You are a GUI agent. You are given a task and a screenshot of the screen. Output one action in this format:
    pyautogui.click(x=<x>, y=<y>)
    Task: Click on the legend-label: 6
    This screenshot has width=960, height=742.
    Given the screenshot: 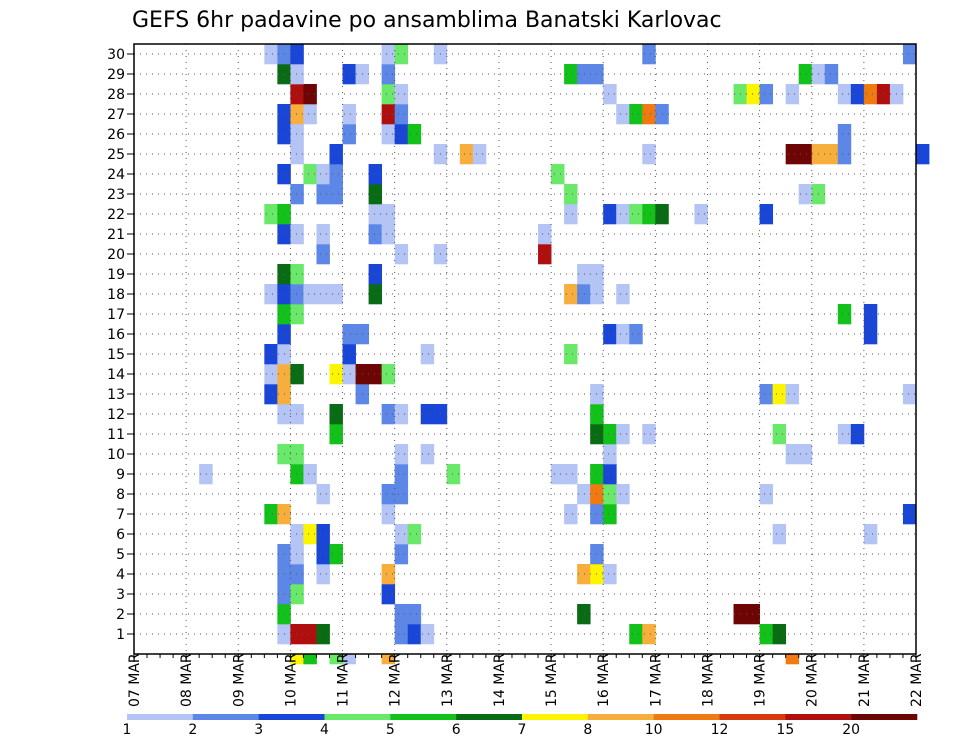 What is the action you would take?
    pyautogui.click(x=456, y=730)
    